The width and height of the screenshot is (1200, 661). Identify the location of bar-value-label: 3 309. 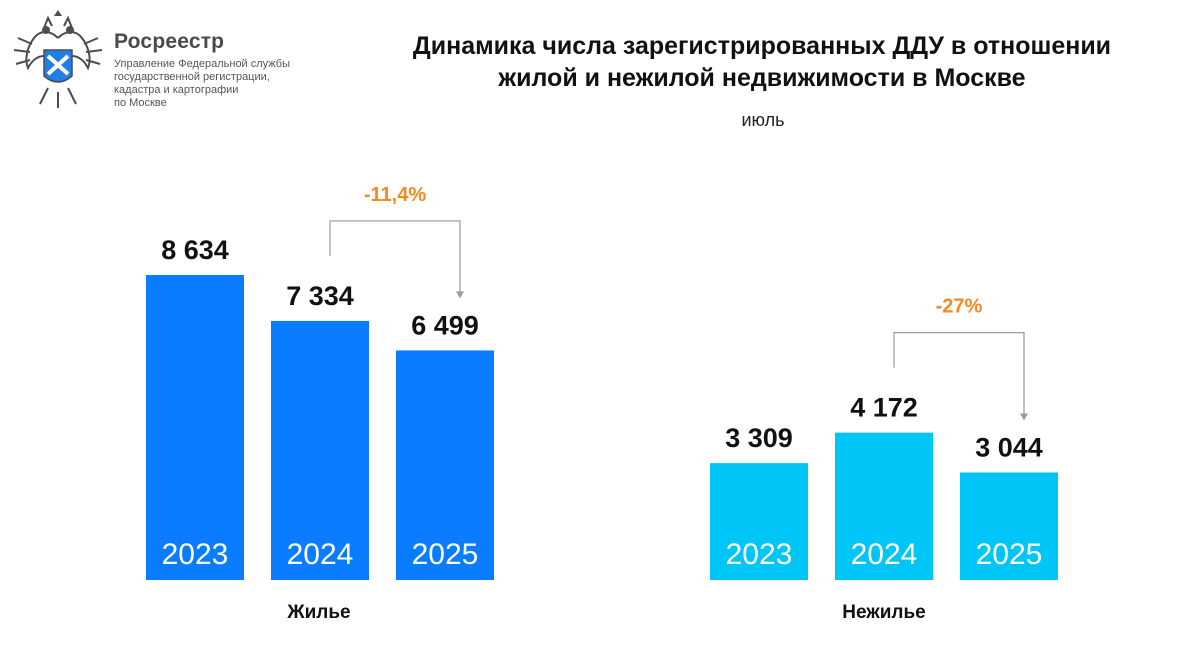
(759, 438).